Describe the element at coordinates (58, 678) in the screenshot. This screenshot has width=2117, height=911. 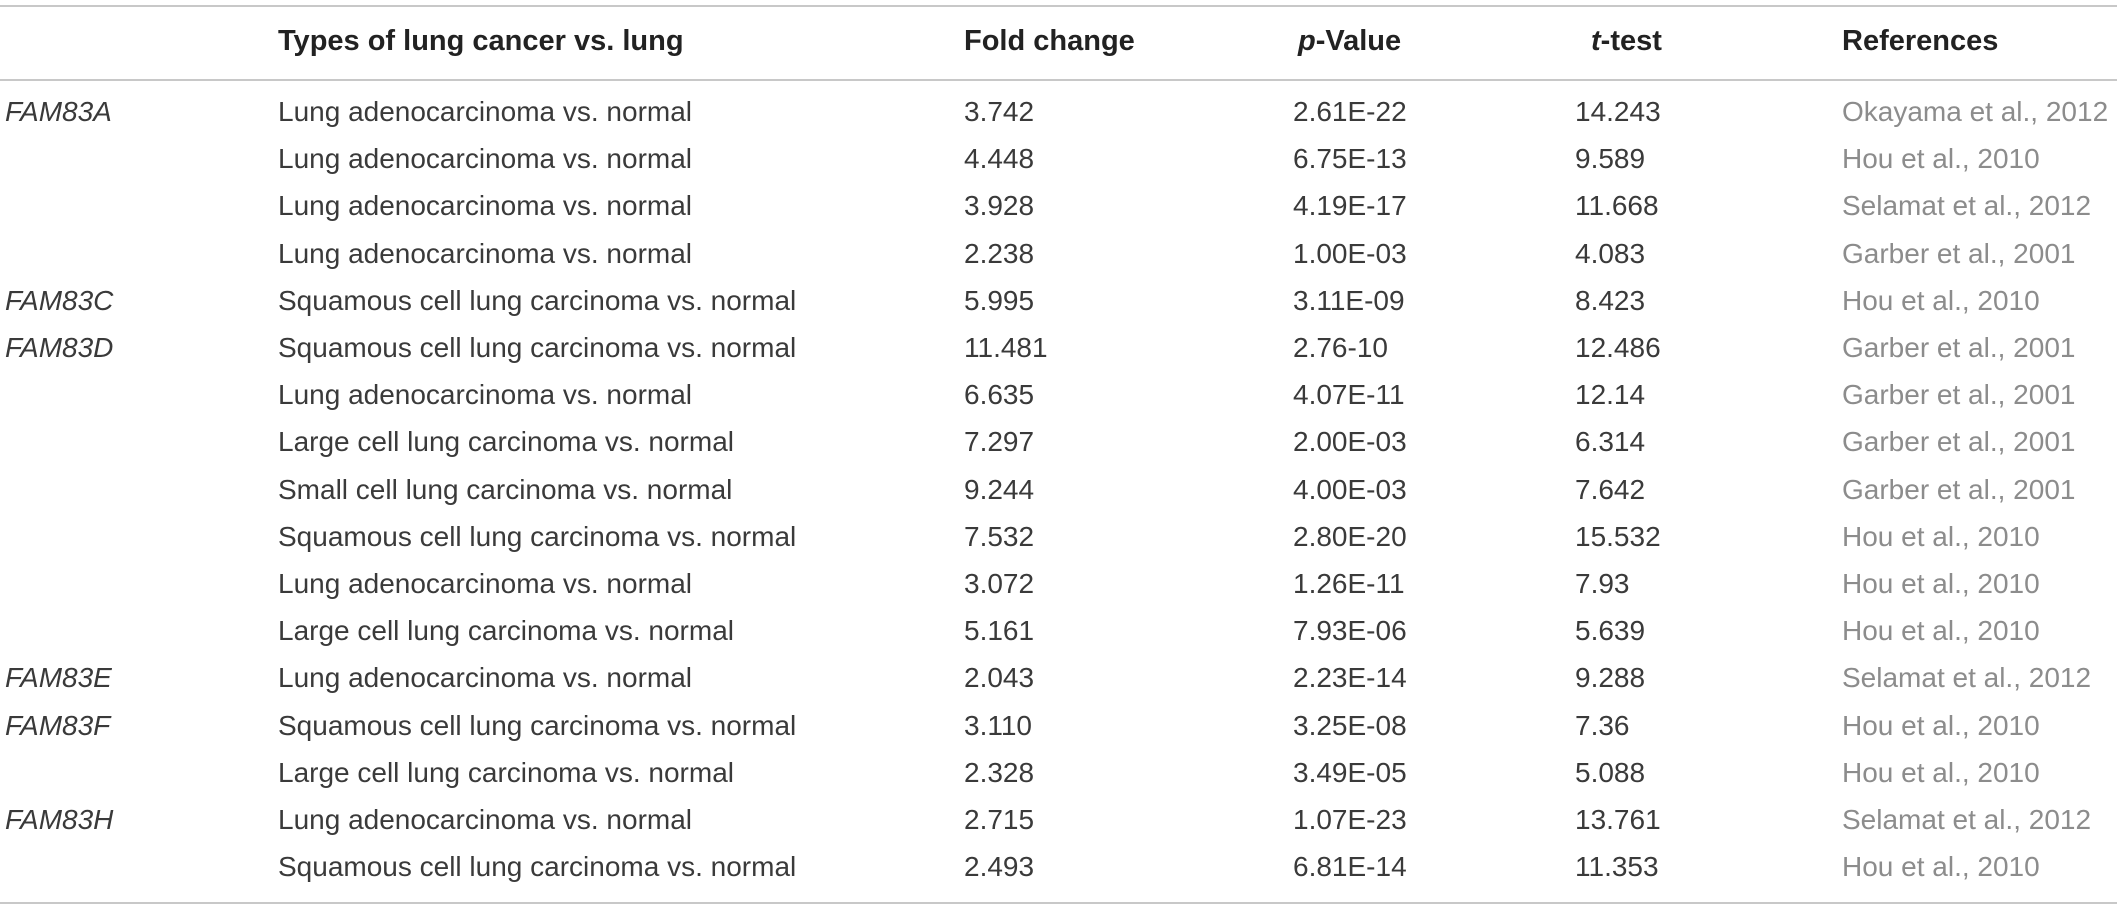
I see `gene-cell: FAM83E` at that location.